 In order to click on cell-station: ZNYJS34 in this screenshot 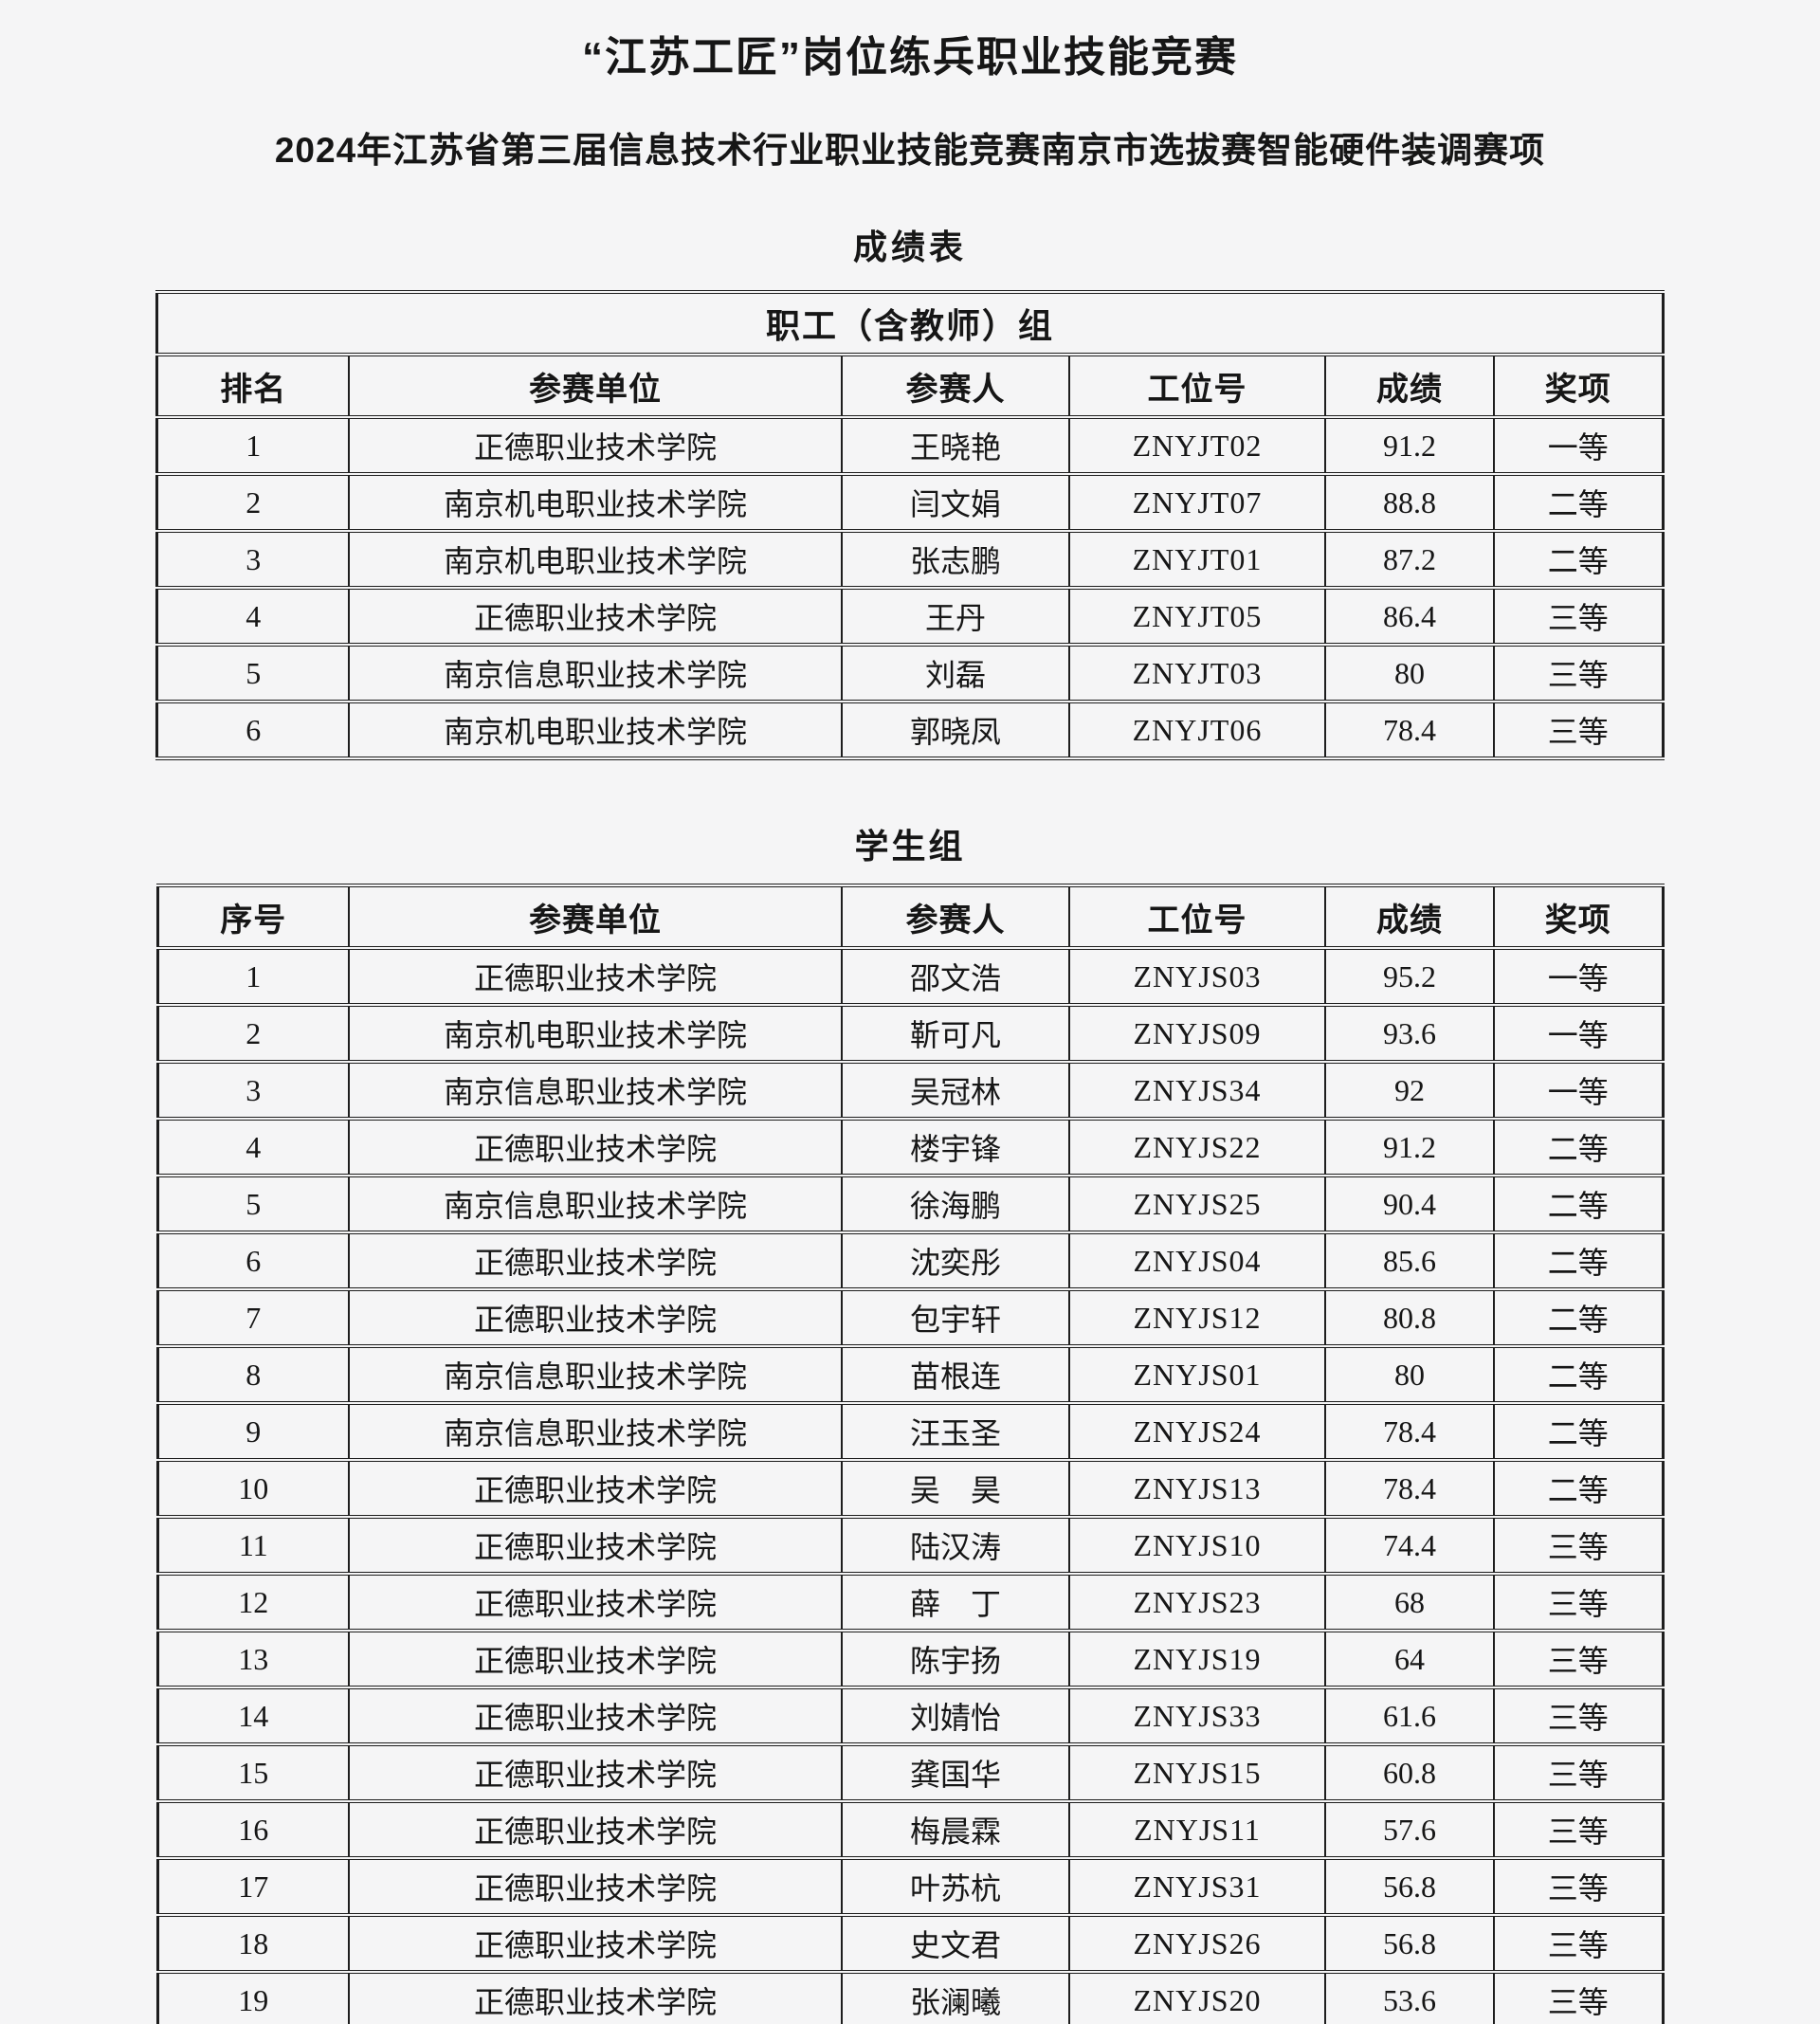, I will do `click(1197, 1090)`.